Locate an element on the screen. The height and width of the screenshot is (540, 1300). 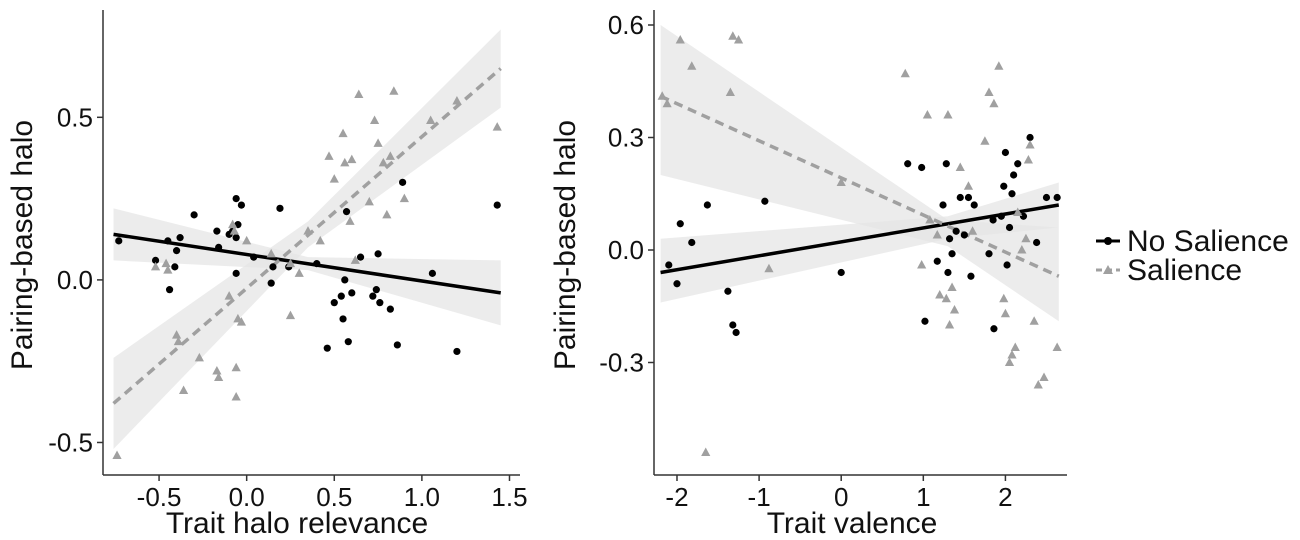
x-tick-label: 1.5 is located at coordinates (509, 497).